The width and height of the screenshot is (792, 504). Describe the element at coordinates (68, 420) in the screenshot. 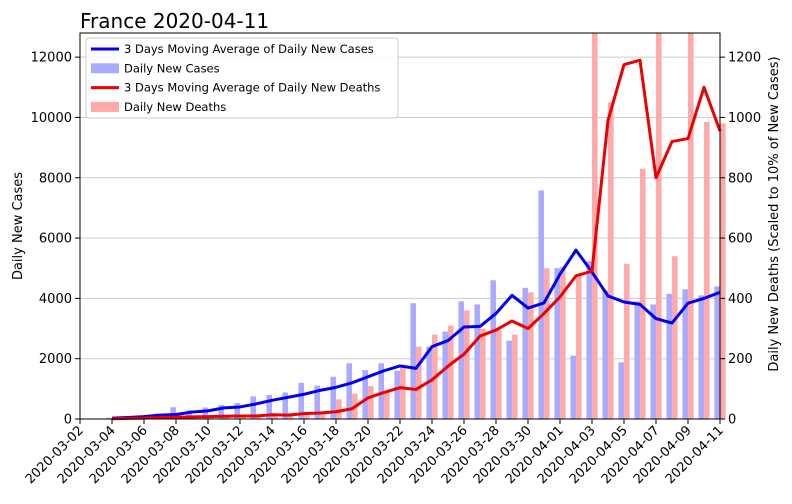

I see `y-tick-label: 0` at that location.